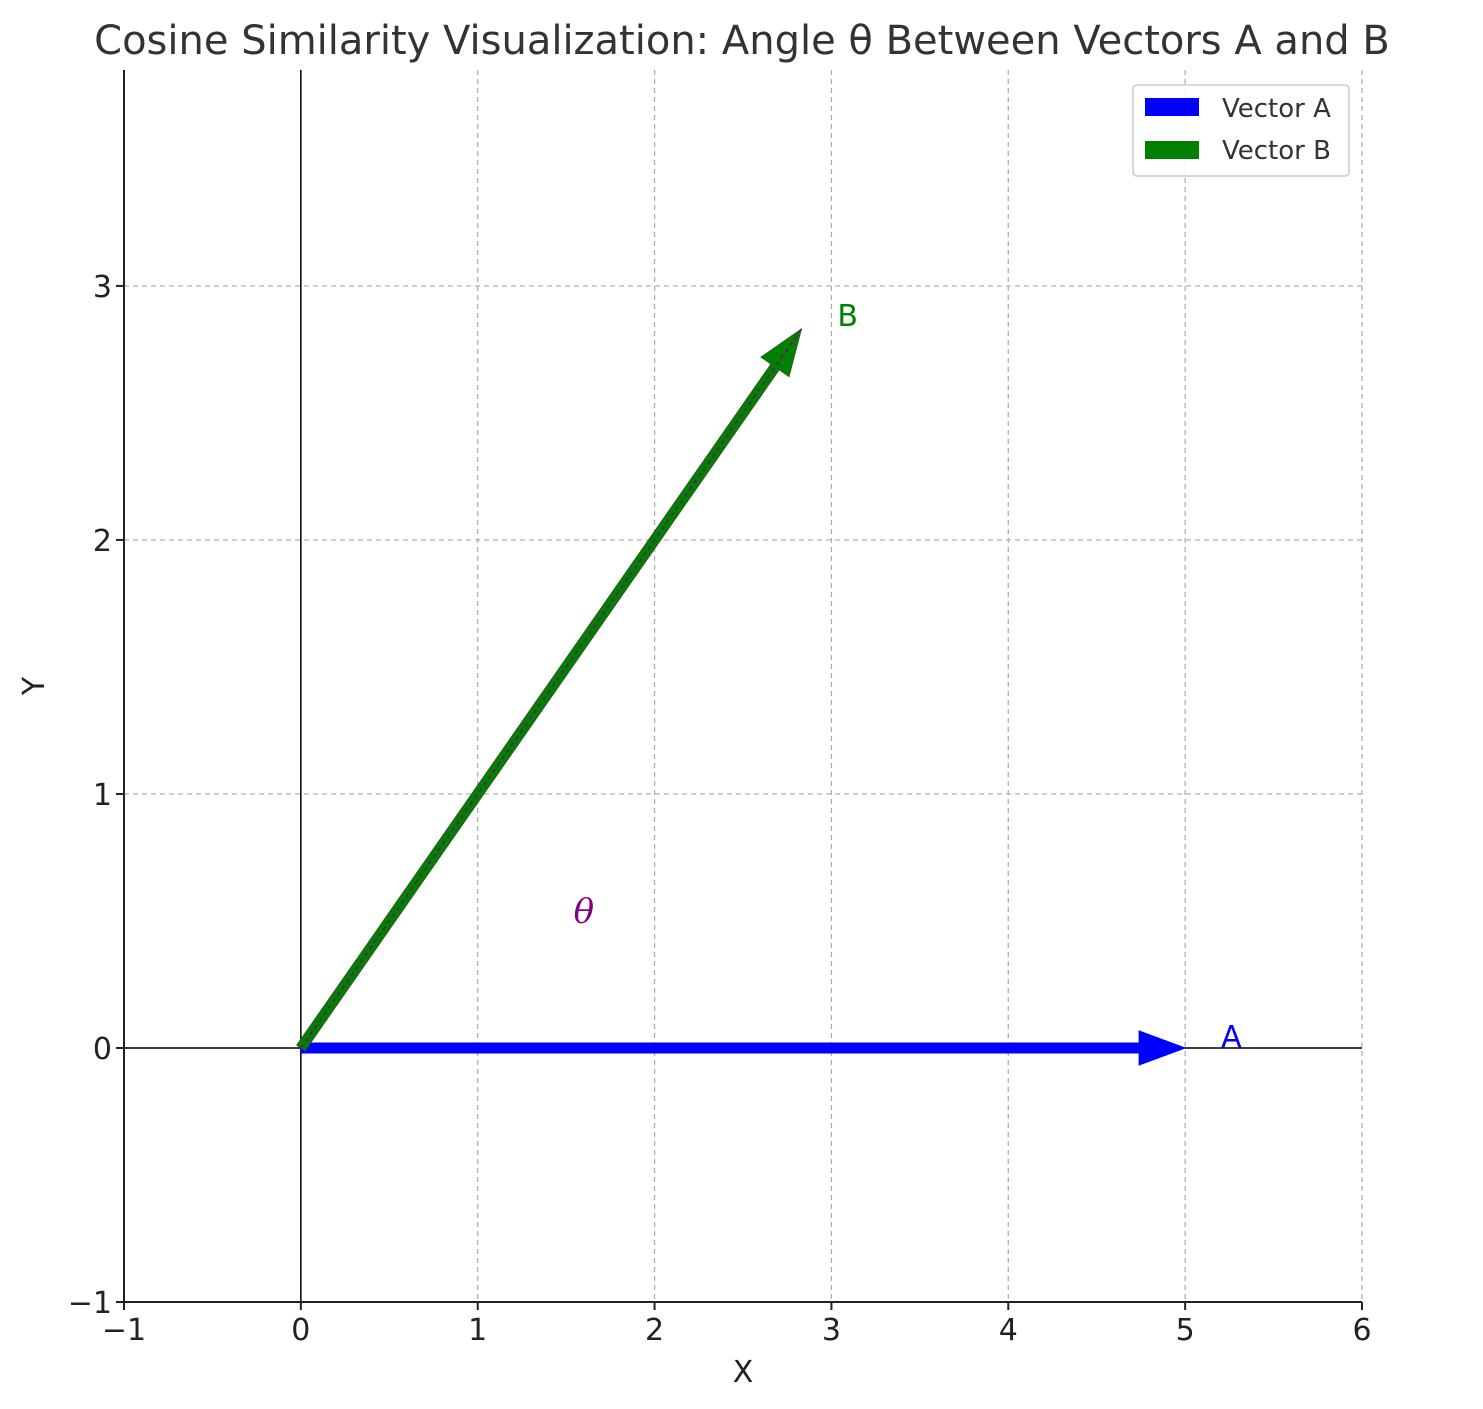 The height and width of the screenshot is (1409, 1483). What do you see at coordinates (1172, 150) in the screenshot?
I see `legend-swatch-vector-b` at bounding box center [1172, 150].